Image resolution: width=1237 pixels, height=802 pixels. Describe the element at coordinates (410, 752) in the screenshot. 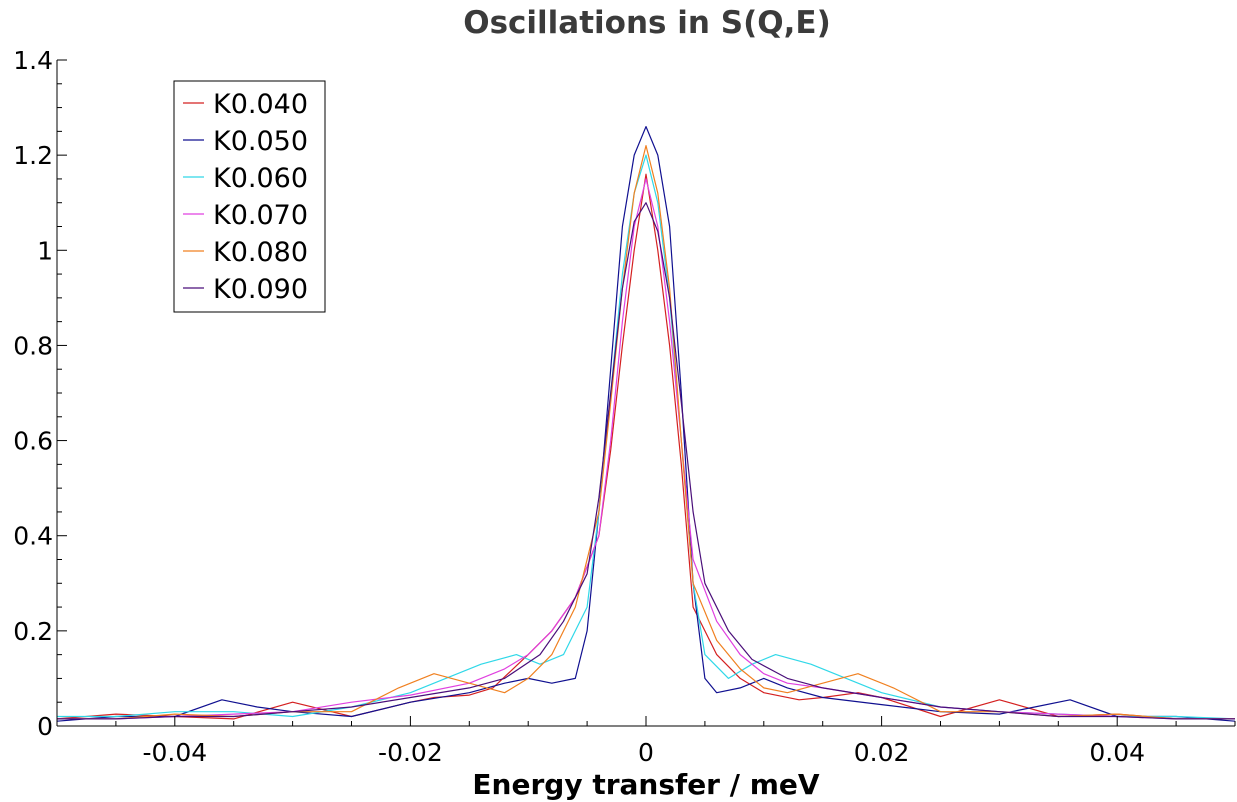

I see `x-tick-label: -0.02` at that location.